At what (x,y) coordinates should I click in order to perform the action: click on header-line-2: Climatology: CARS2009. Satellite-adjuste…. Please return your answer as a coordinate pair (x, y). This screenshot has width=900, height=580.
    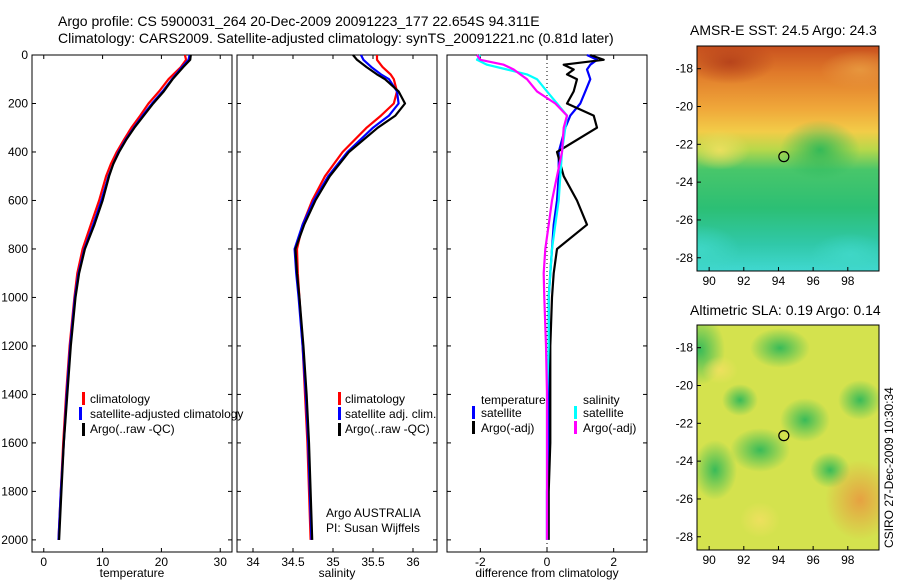
    Looking at the image, I should click on (336, 38).